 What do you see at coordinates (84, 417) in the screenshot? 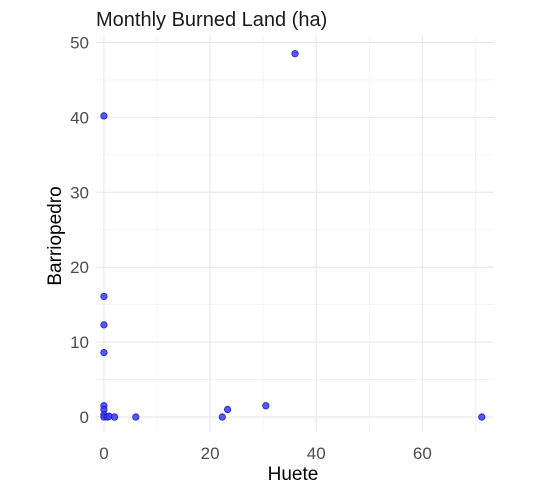
I see `y-tick-label: 0` at bounding box center [84, 417].